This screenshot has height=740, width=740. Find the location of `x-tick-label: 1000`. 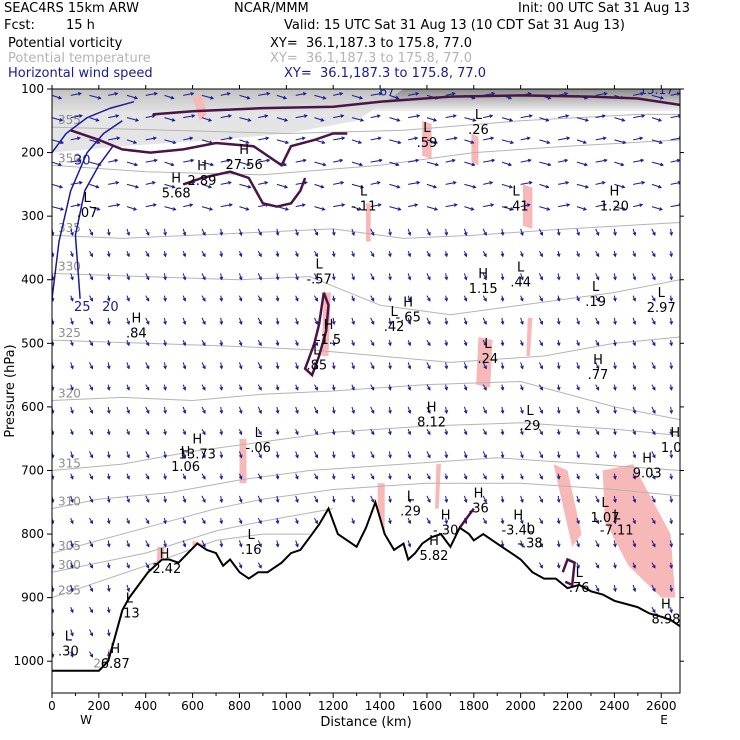

x-tick-label: 1000 is located at coordinates (286, 706).